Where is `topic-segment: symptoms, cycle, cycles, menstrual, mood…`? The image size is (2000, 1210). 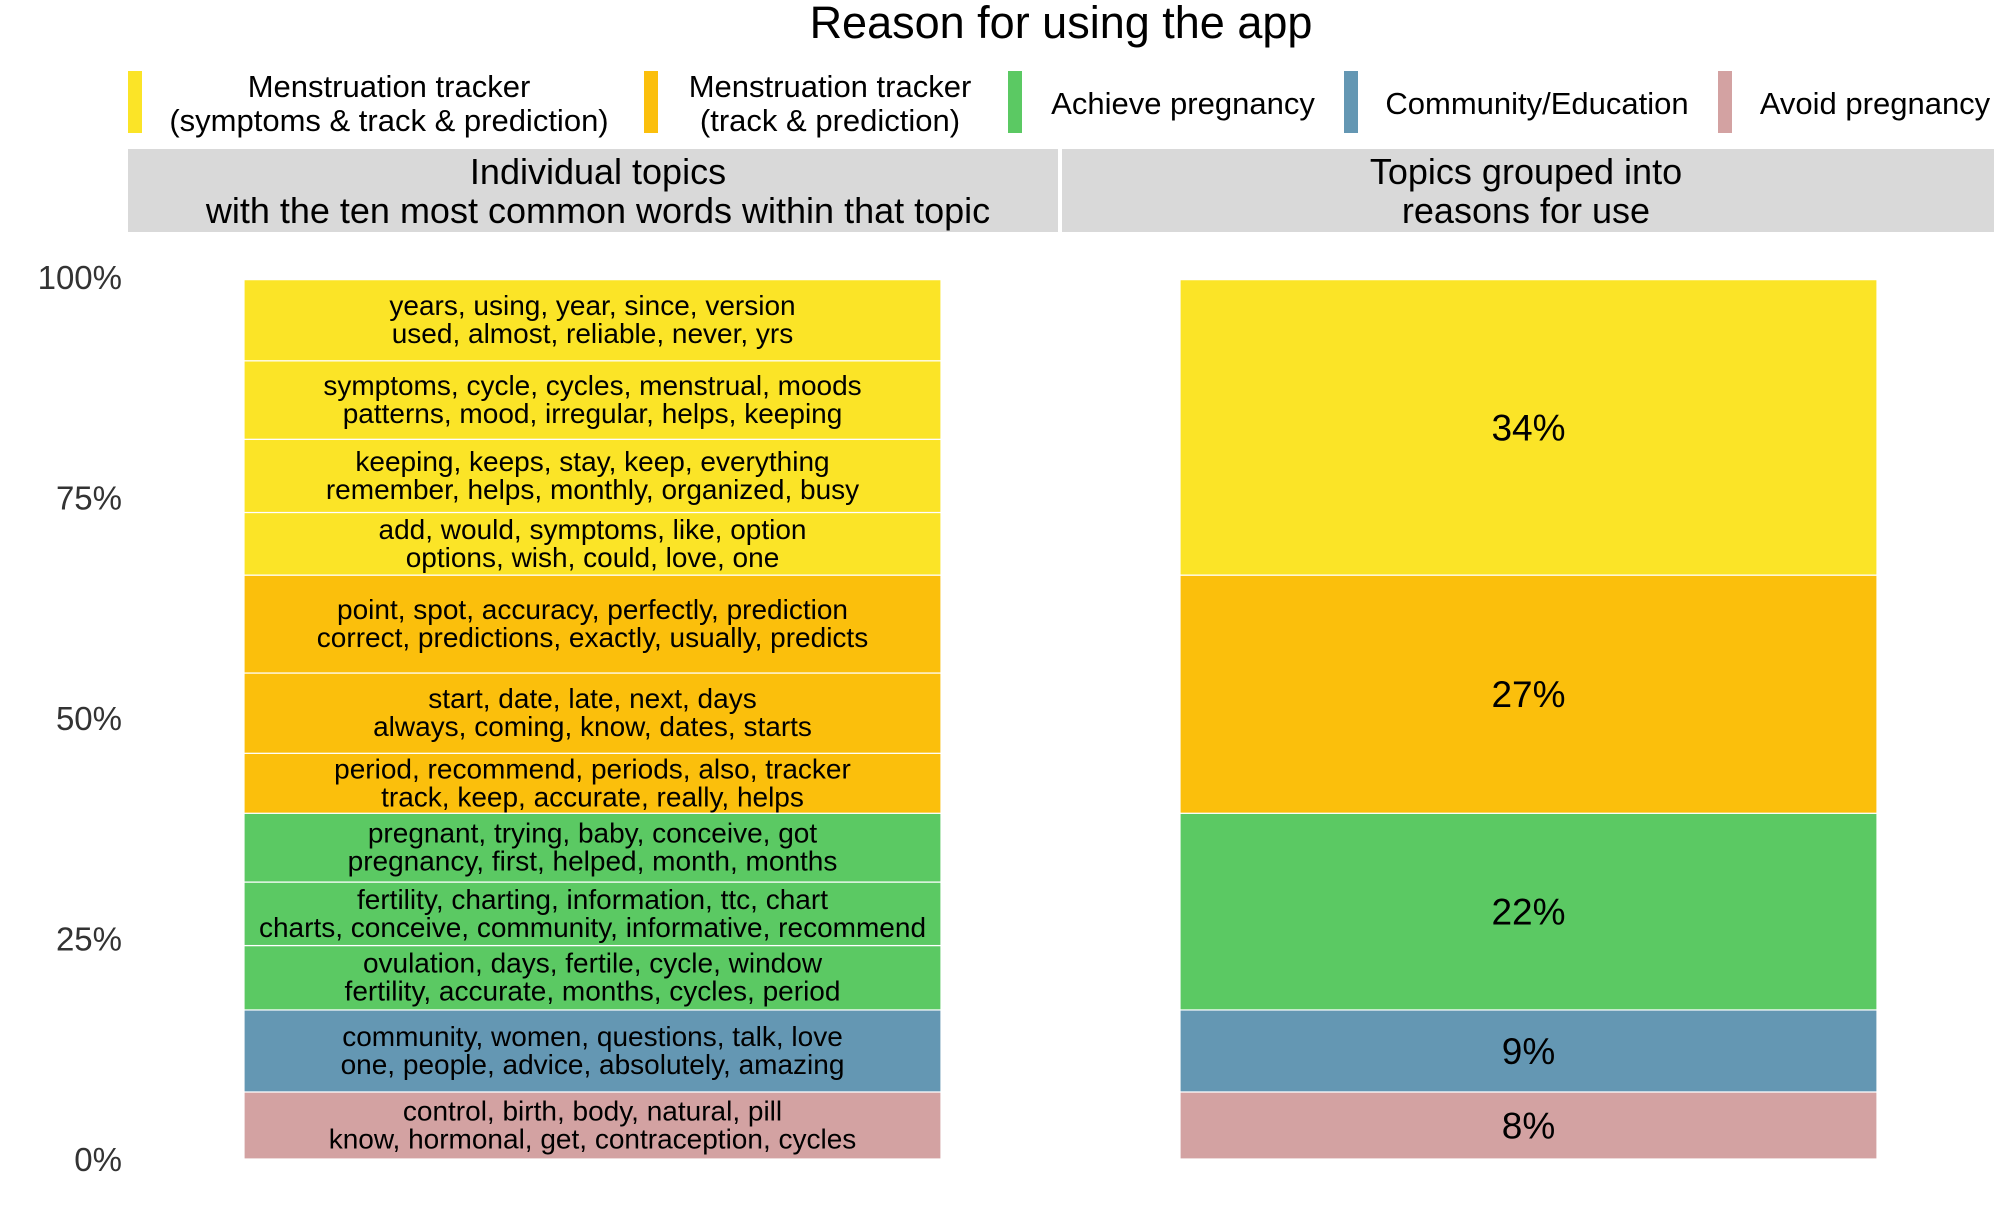 topic-segment: symptoms, cycle, cycles, menstrual, mood… is located at coordinates (592, 400).